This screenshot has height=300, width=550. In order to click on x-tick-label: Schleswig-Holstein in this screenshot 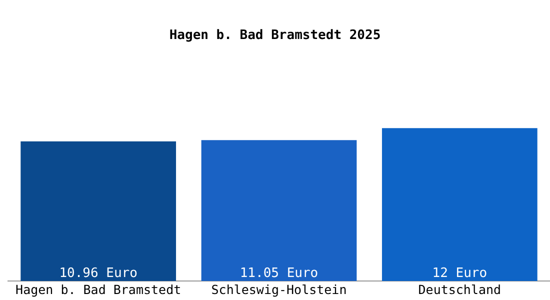, I will do `click(279, 289)`.